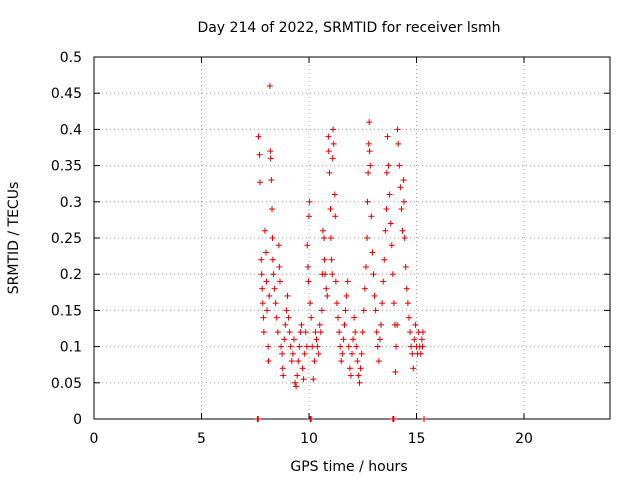  Describe the element at coordinates (66, 311) in the screenshot. I see `y-tick-label: 0.15` at that location.